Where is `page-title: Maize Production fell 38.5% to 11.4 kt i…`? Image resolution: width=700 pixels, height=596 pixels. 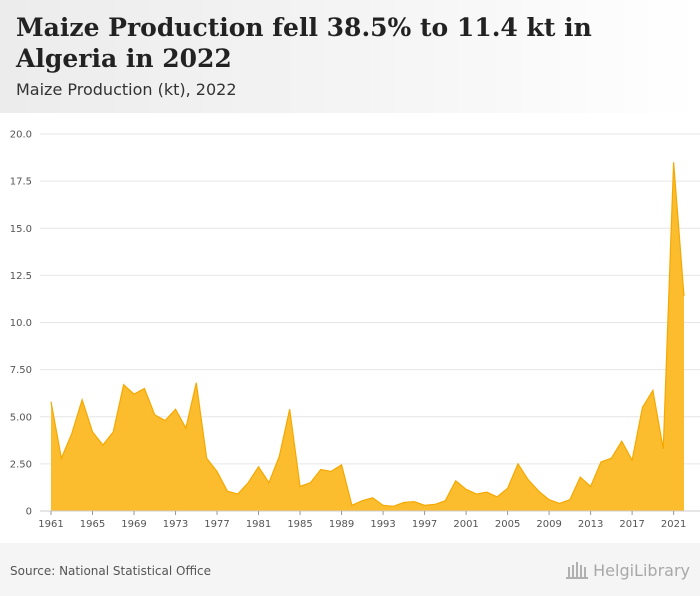 page-title: Maize Production fell 38.5% to 11.4 kt i… is located at coordinates (304, 43).